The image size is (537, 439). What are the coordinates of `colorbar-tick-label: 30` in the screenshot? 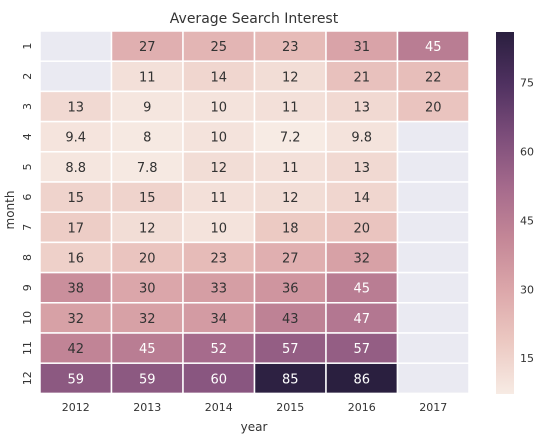 It's located at (527, 289).